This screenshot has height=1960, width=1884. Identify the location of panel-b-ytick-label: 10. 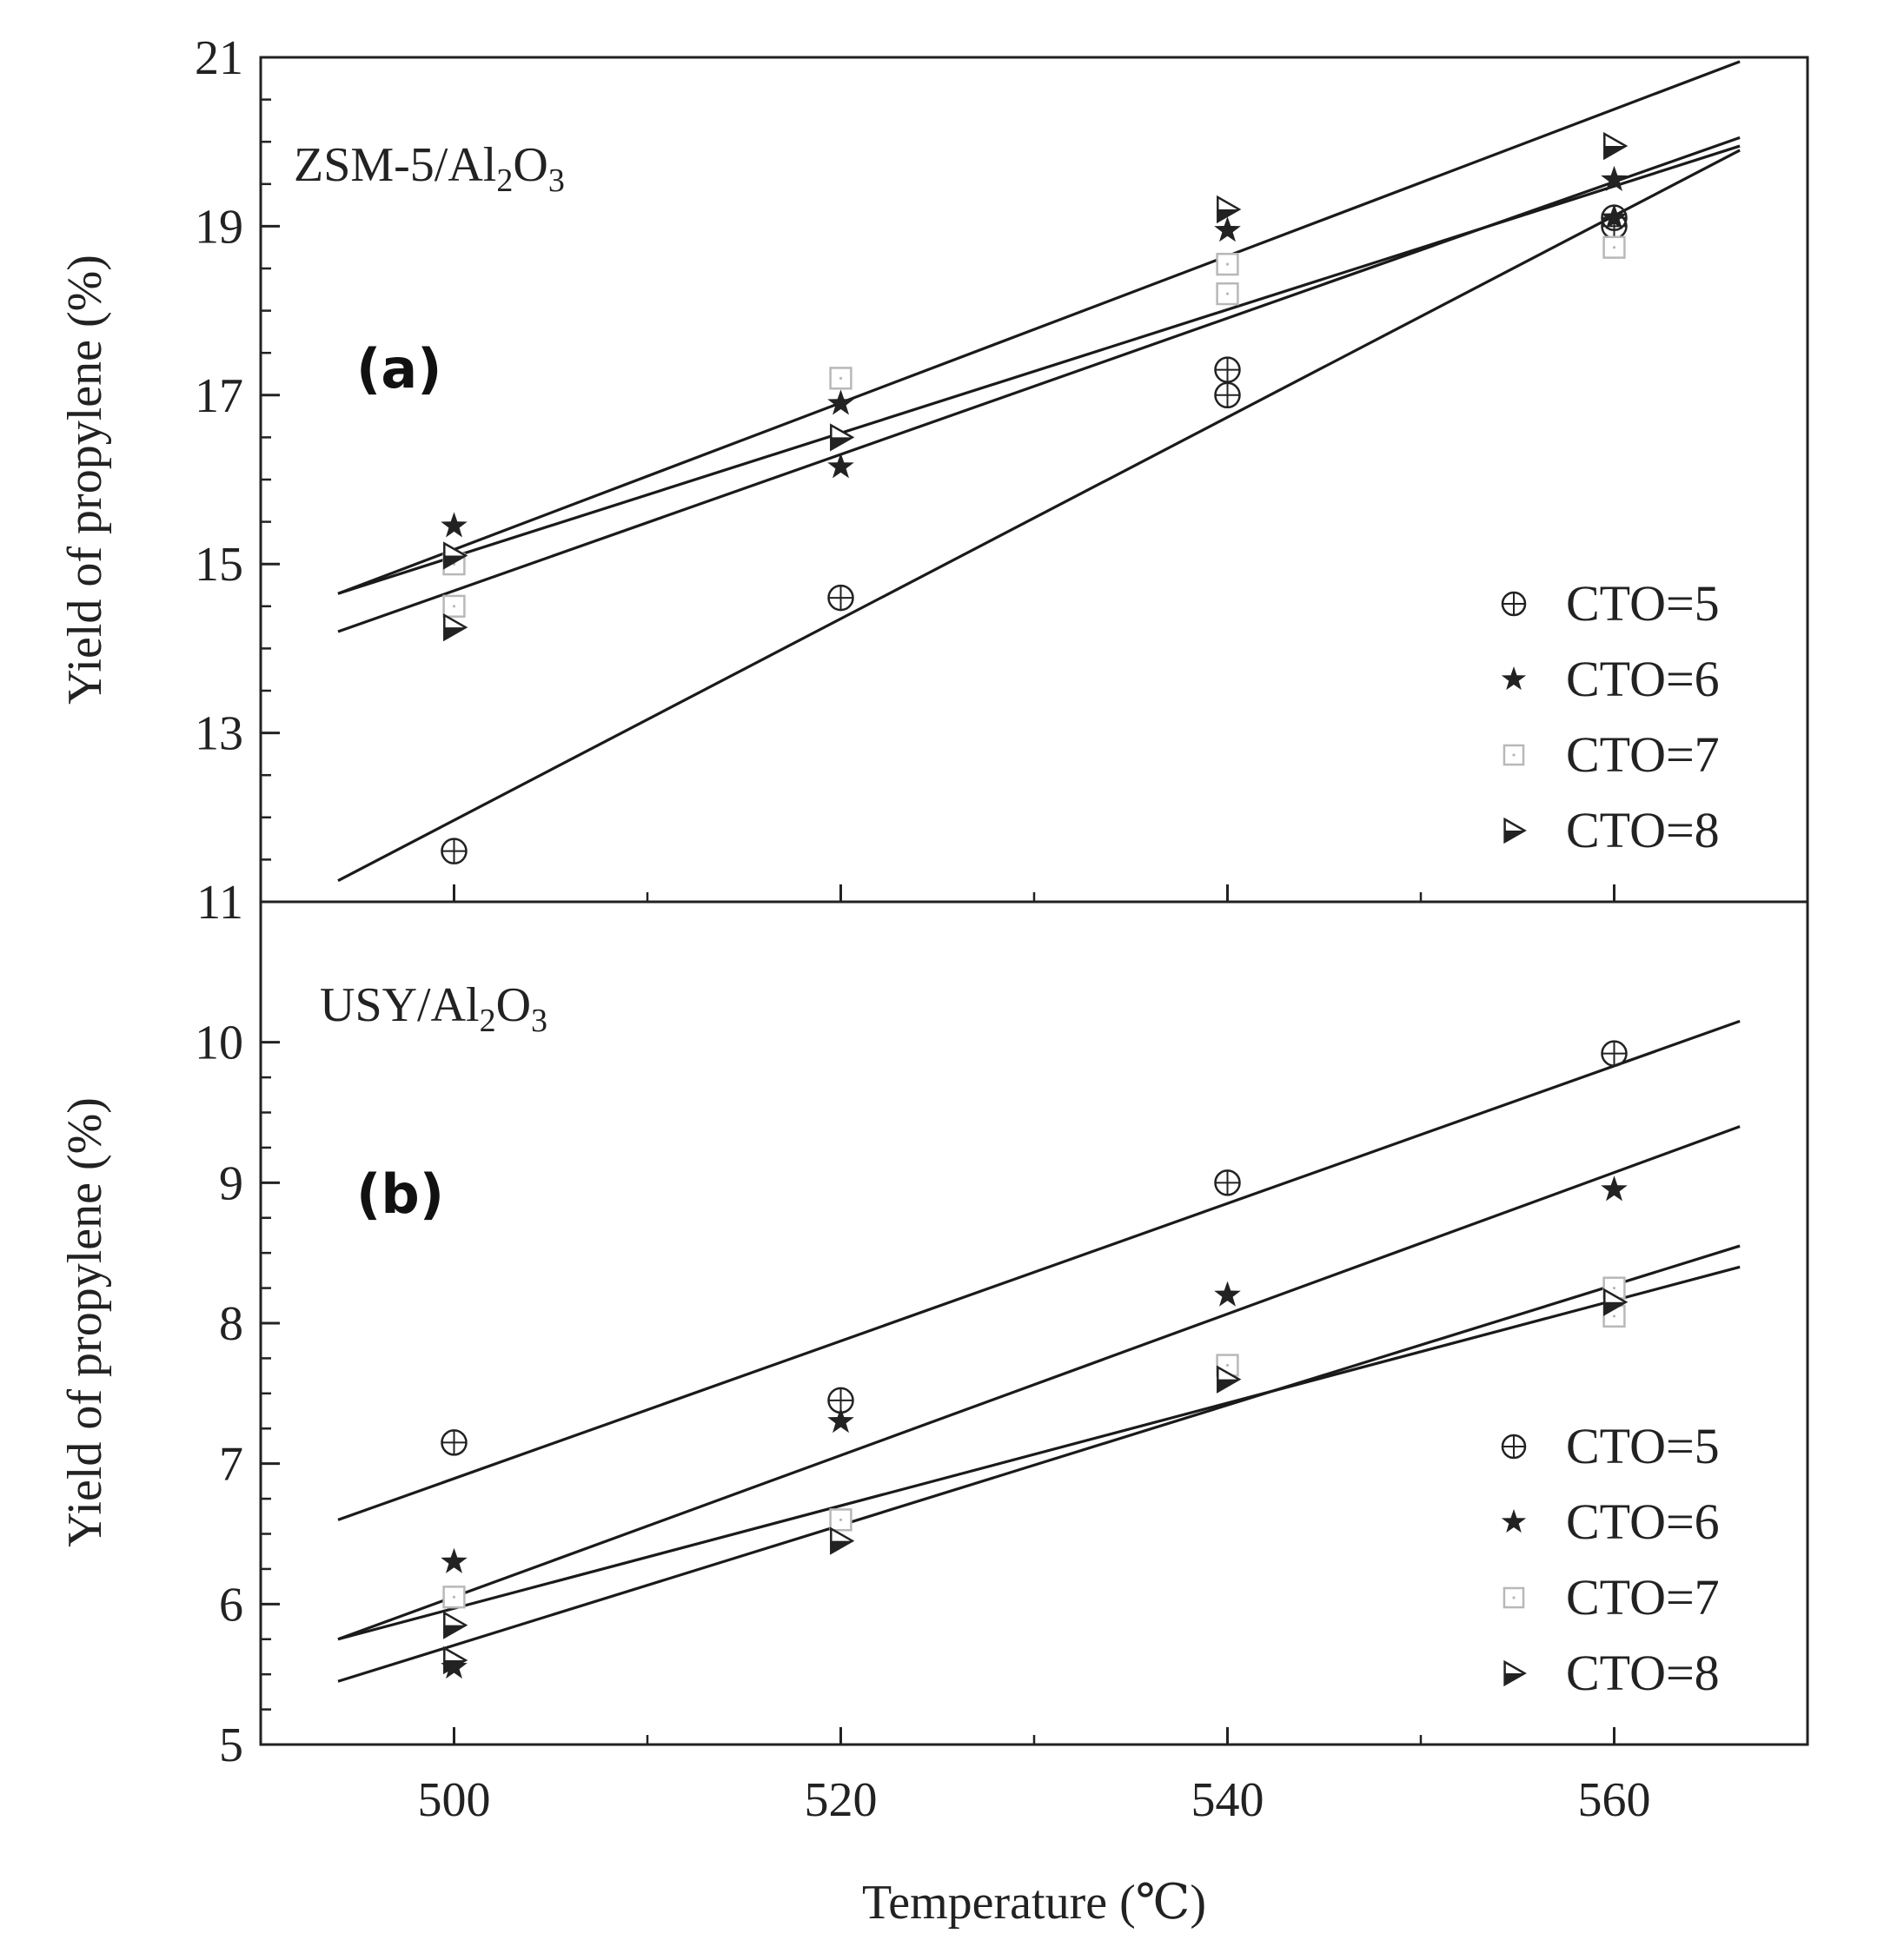
(219, 1043).